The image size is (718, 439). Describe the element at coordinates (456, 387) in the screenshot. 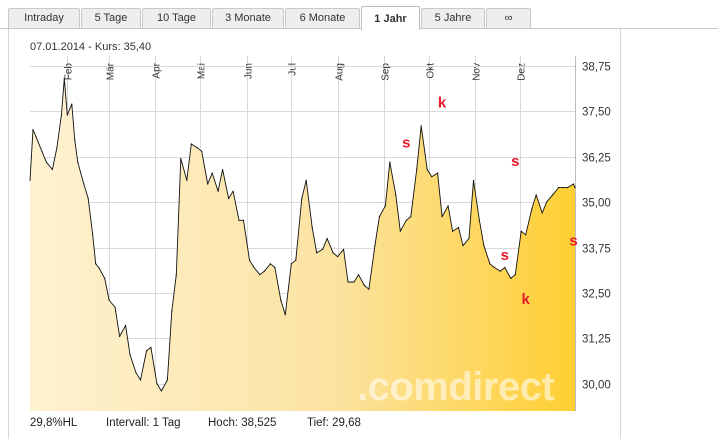

I see `comdirect-watermark: .comdirect` at that location.